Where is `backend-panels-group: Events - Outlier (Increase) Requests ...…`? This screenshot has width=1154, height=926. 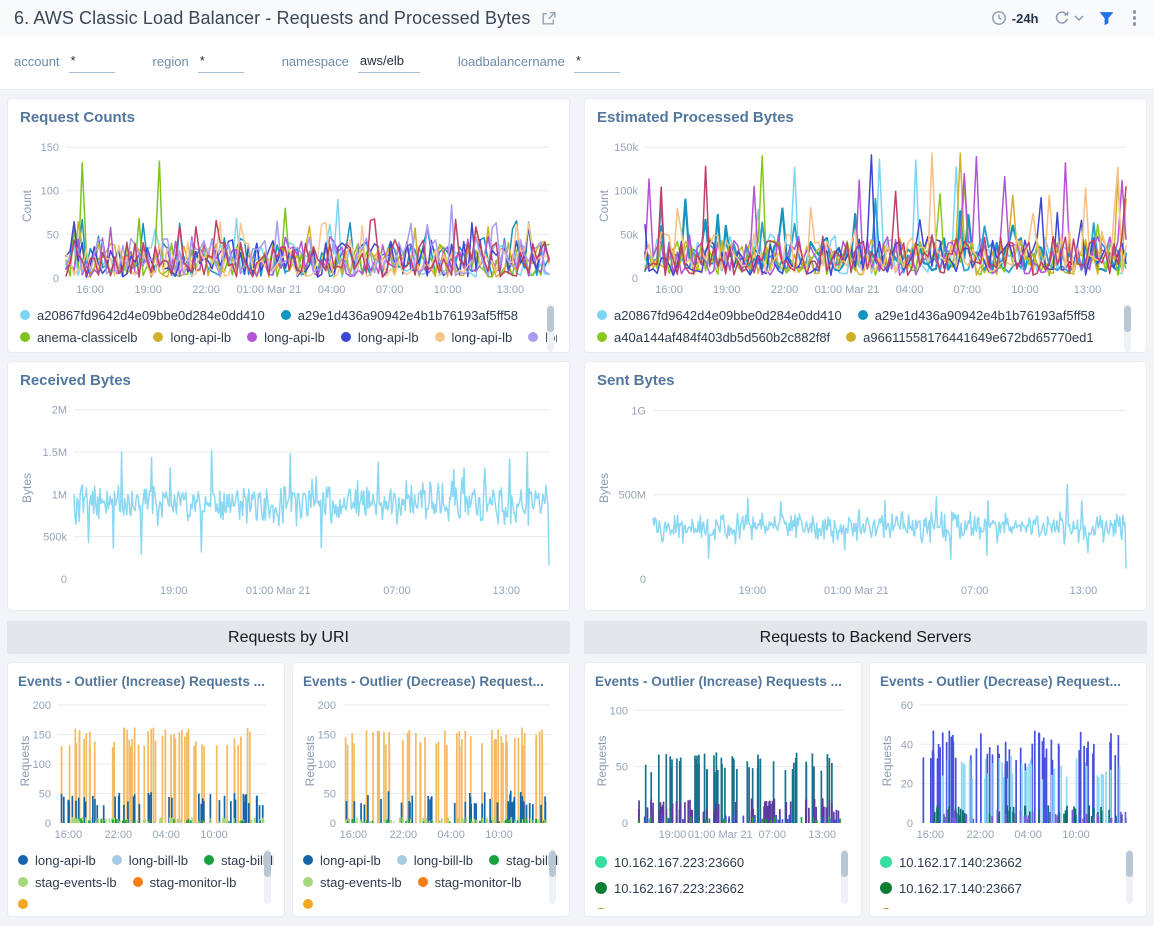
backend-panels-group: Events - Outlier (Increase) Requests ...… is located at coordinates (865, 789).